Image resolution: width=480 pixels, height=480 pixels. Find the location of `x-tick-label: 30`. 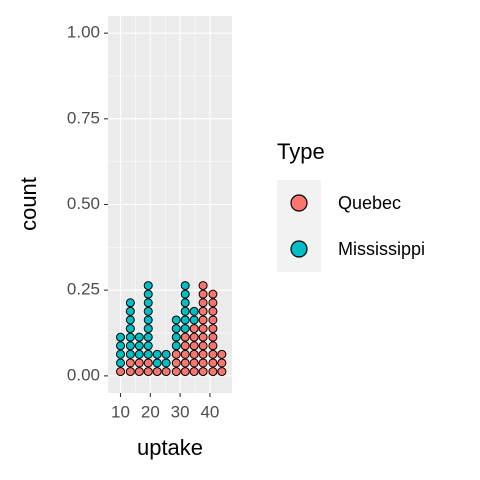

x-tick-label: 30 is located at coordinates (180, 411).